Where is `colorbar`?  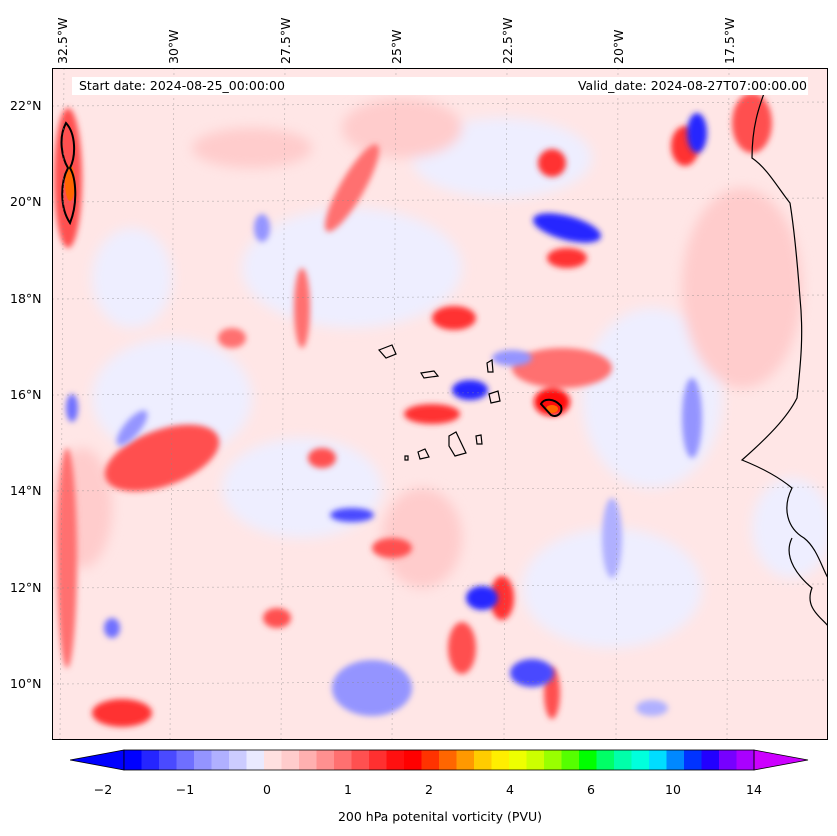
colorbar is located at coordinates (439, 760).